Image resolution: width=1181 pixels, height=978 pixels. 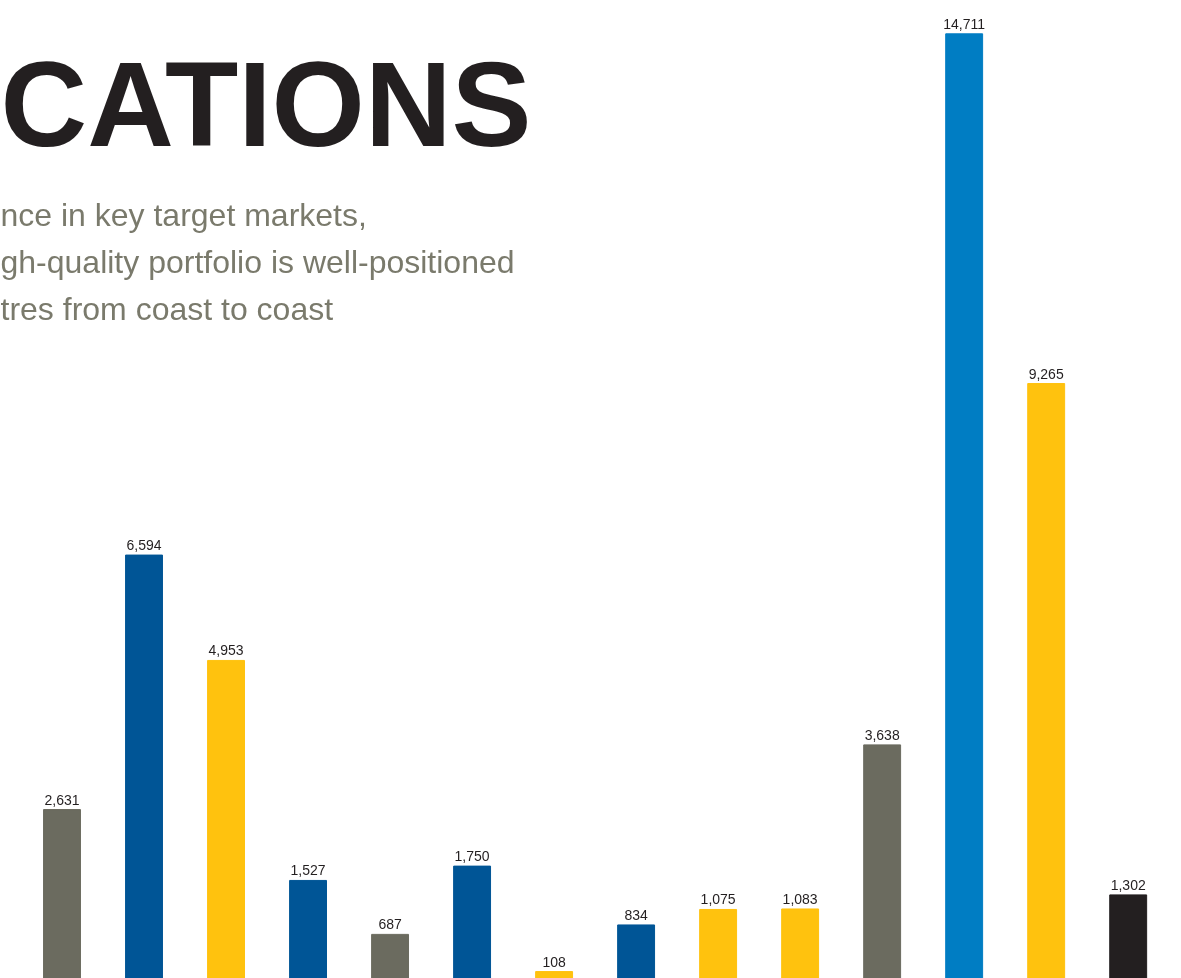 I want to click on data-label: 1,750, so click(x=472, y=856).